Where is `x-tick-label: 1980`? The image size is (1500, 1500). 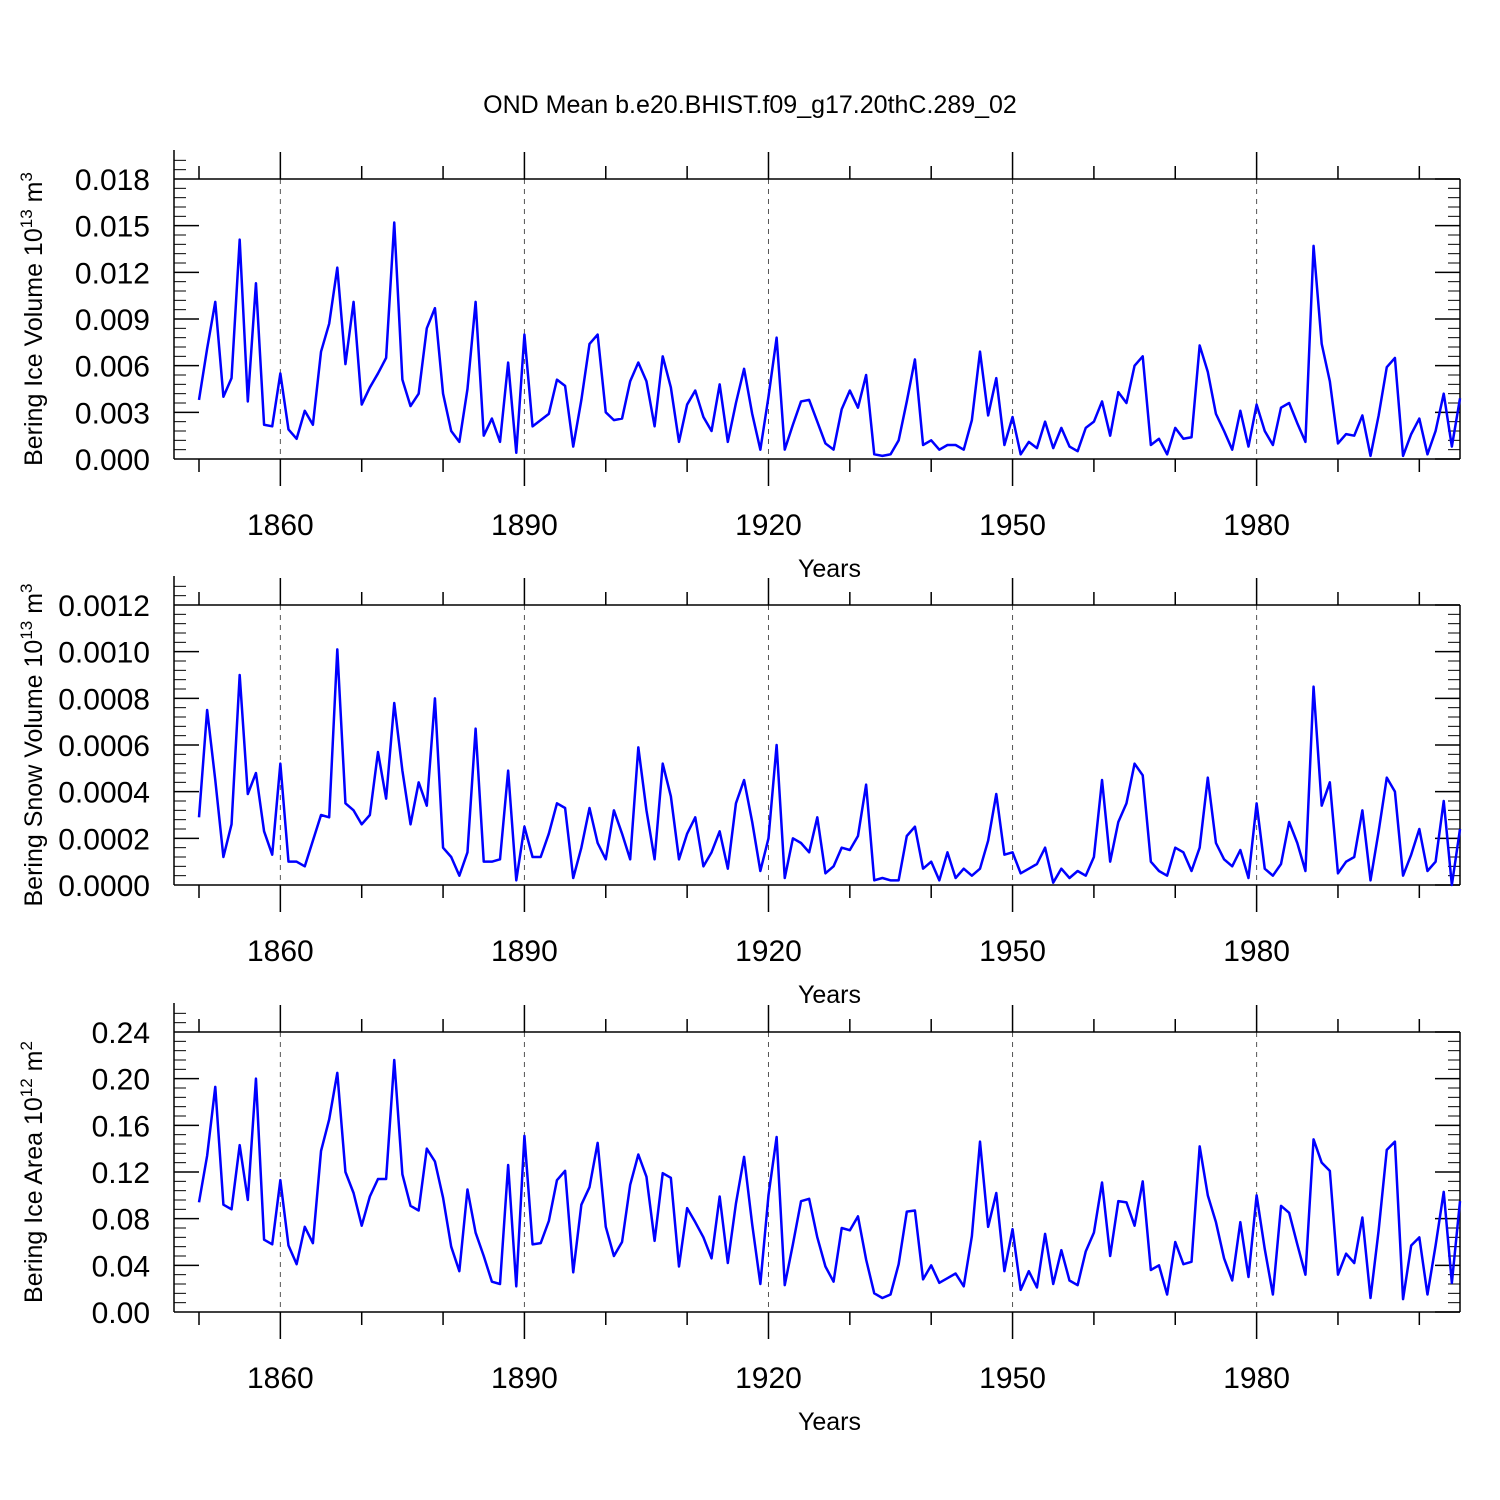
x-tick-label: 1980 is located at coordinates (1256, 1378).